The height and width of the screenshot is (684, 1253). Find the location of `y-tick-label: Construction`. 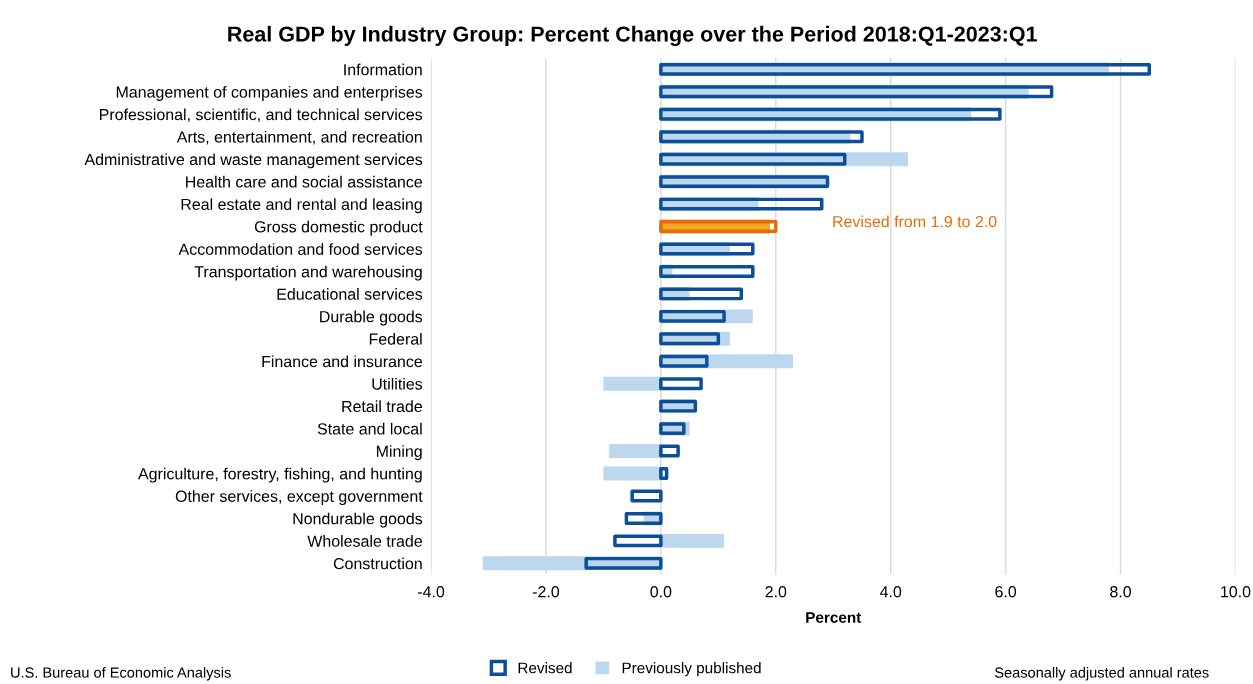

y-tick-label: Construction is located at coordinates (377, 563).